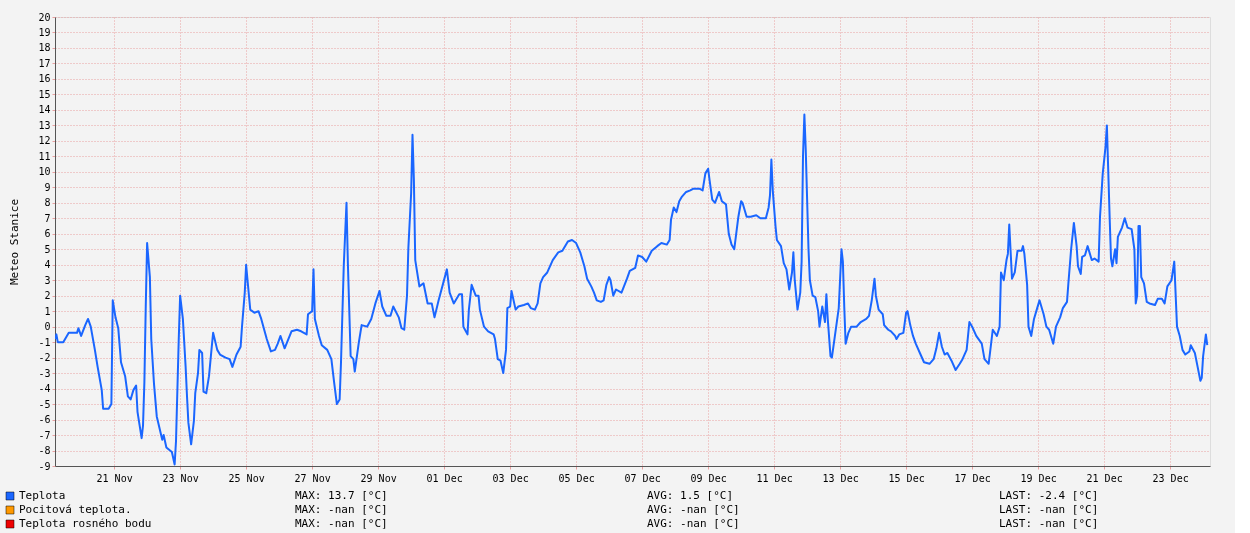 The height and width of the screenshot is (533, 1250). What do you see at coordinates (44, 79) in the screenshot?
I see `y-tick-label: 16` at bounding box center [44, 79].